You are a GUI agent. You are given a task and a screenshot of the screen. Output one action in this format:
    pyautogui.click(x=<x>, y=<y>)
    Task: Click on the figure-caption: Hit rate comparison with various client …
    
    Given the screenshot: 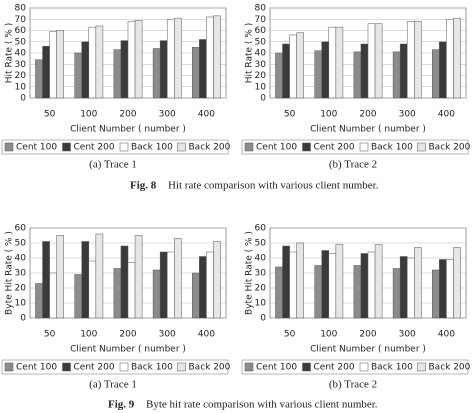 What is the action you would take?
    pyautogui.click(x=273, y=186)
    